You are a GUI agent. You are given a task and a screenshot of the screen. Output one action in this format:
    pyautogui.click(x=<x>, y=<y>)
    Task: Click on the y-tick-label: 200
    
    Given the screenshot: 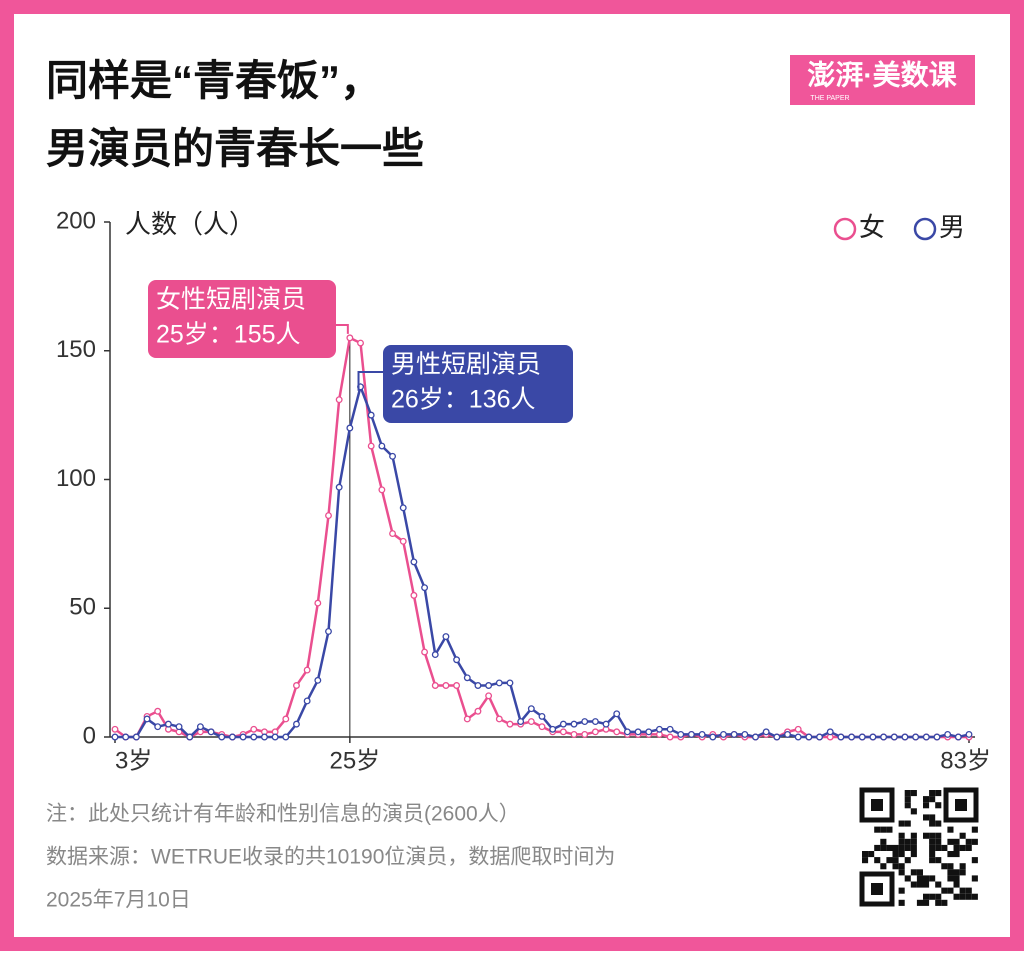 What is the action you would take?
    pyautogui.click(x=76, y=220)
    